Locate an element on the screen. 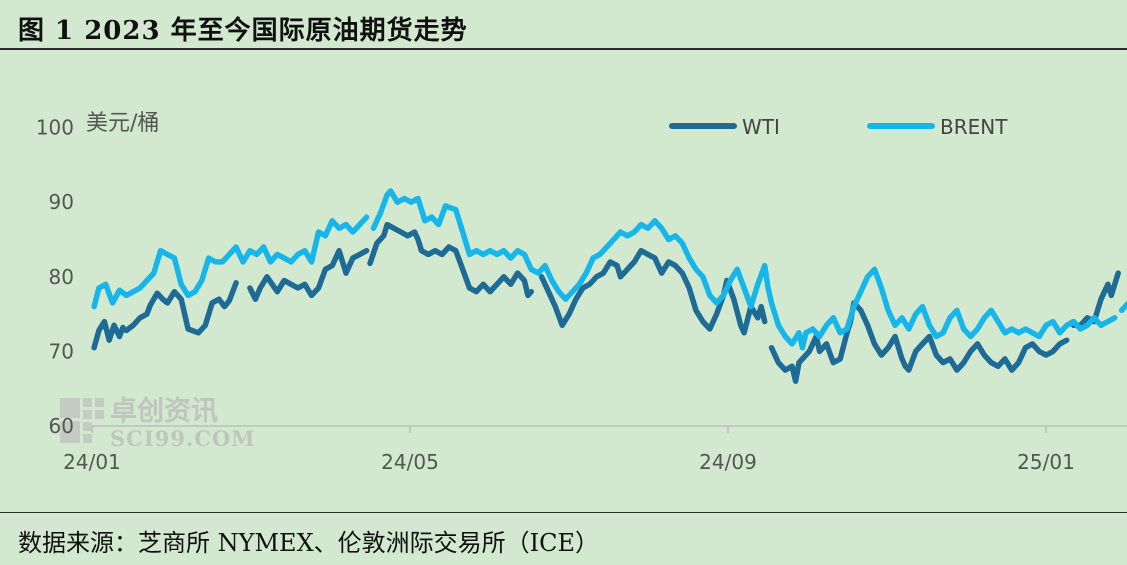 The width and height of the screenshot is (1127, 565). chart-title: 图 1 2023 年至今国际原油期货走势 is located at coordinates (243, 31).